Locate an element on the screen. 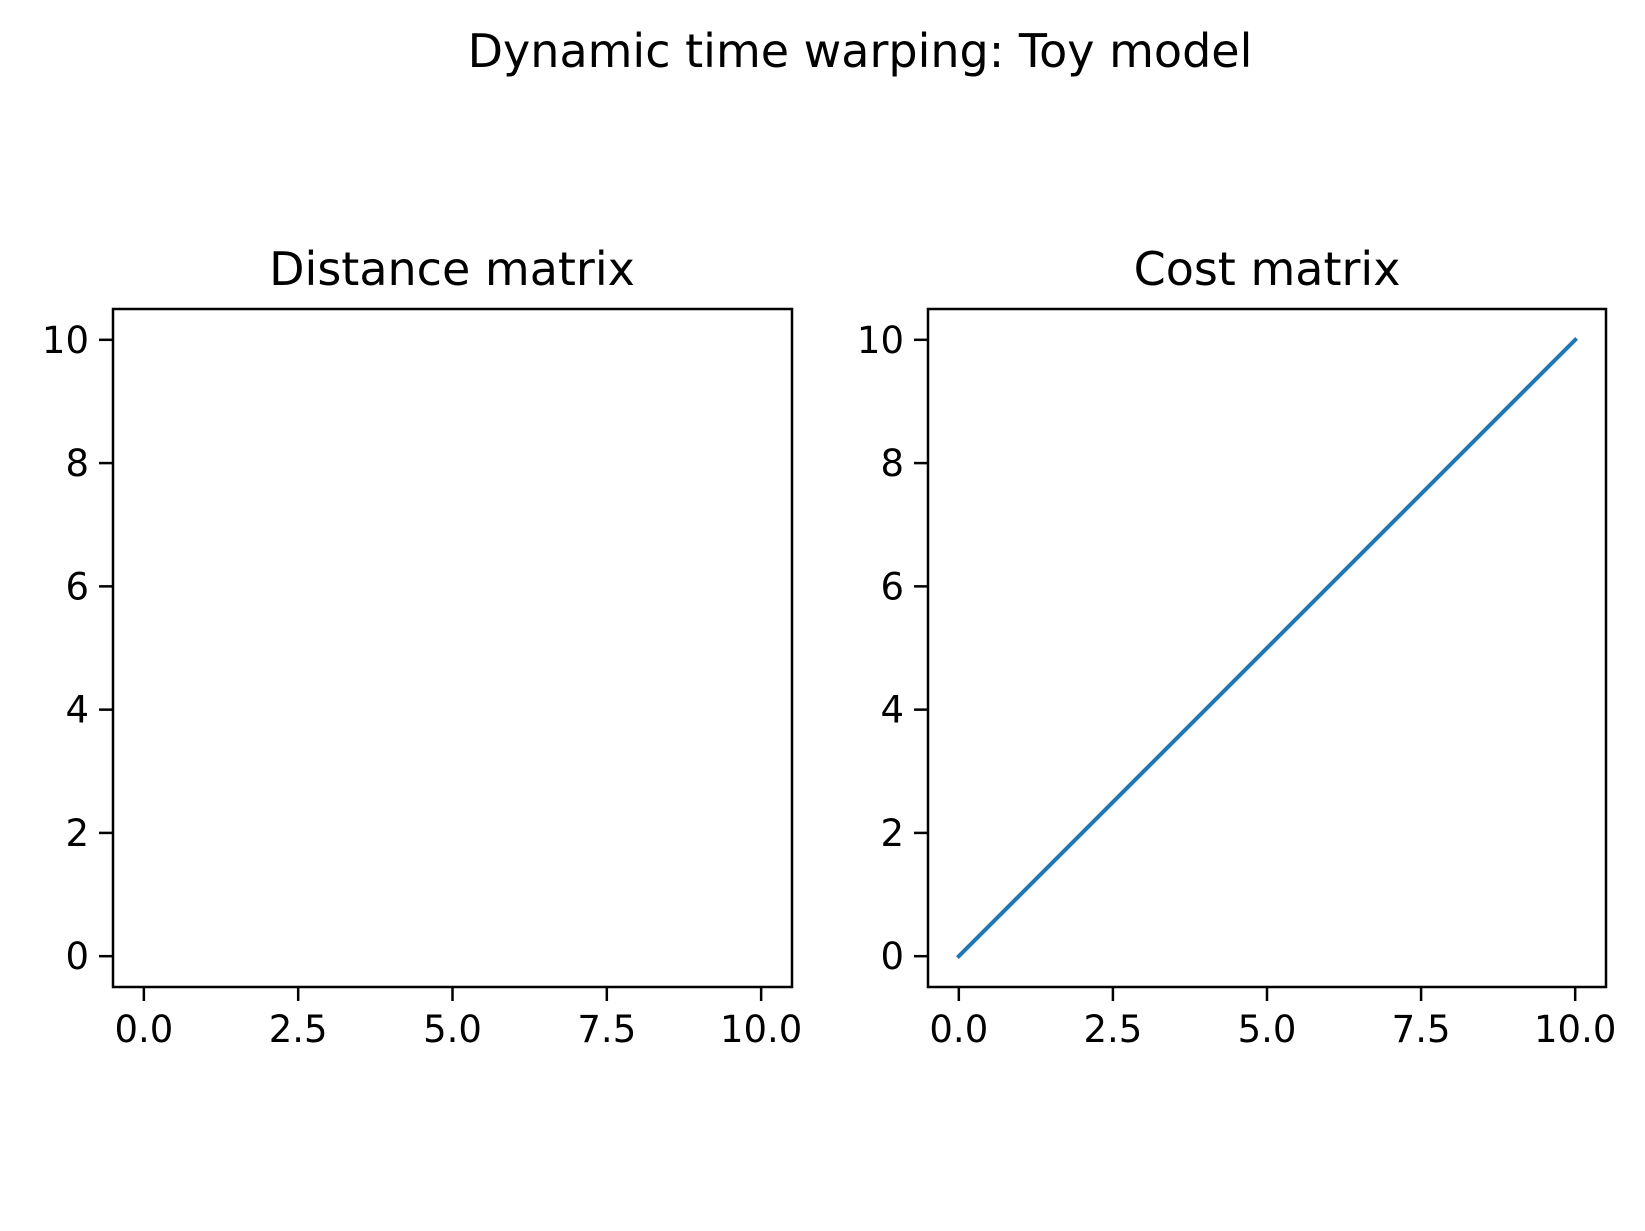 The width and height of the screenshot is (1645, 1231). figure-suptitle: Dynamic time warping: Toy model is located at coordinates (860, 51).